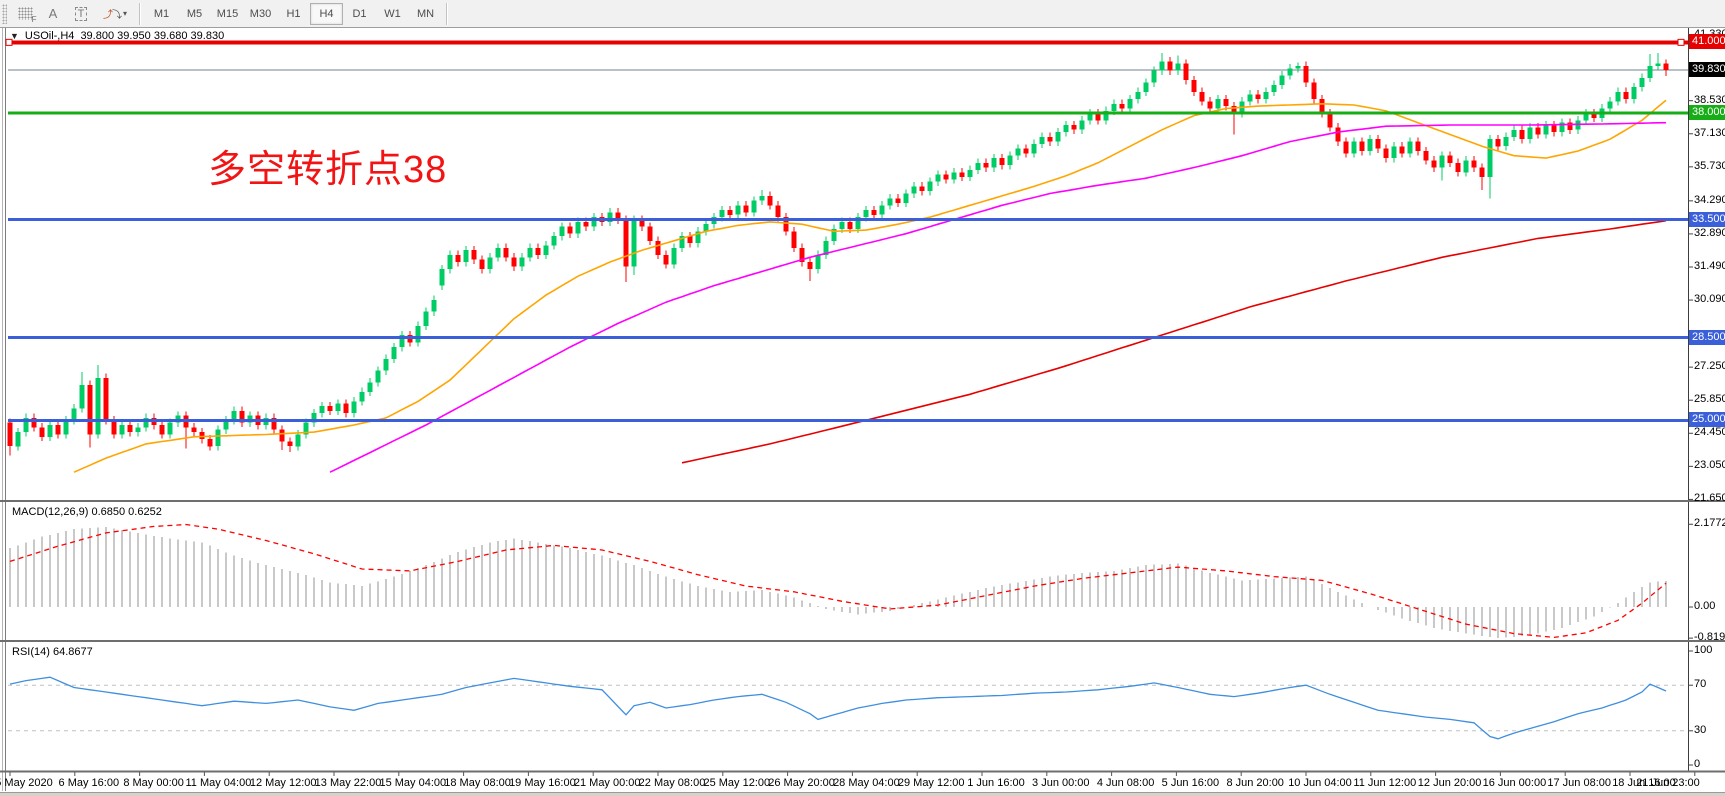  What do you see at coordinates (52, 652) in the screenshot?
I see `rsi-label: RSI(14) 64.8677` at bounding box center [52, 652].